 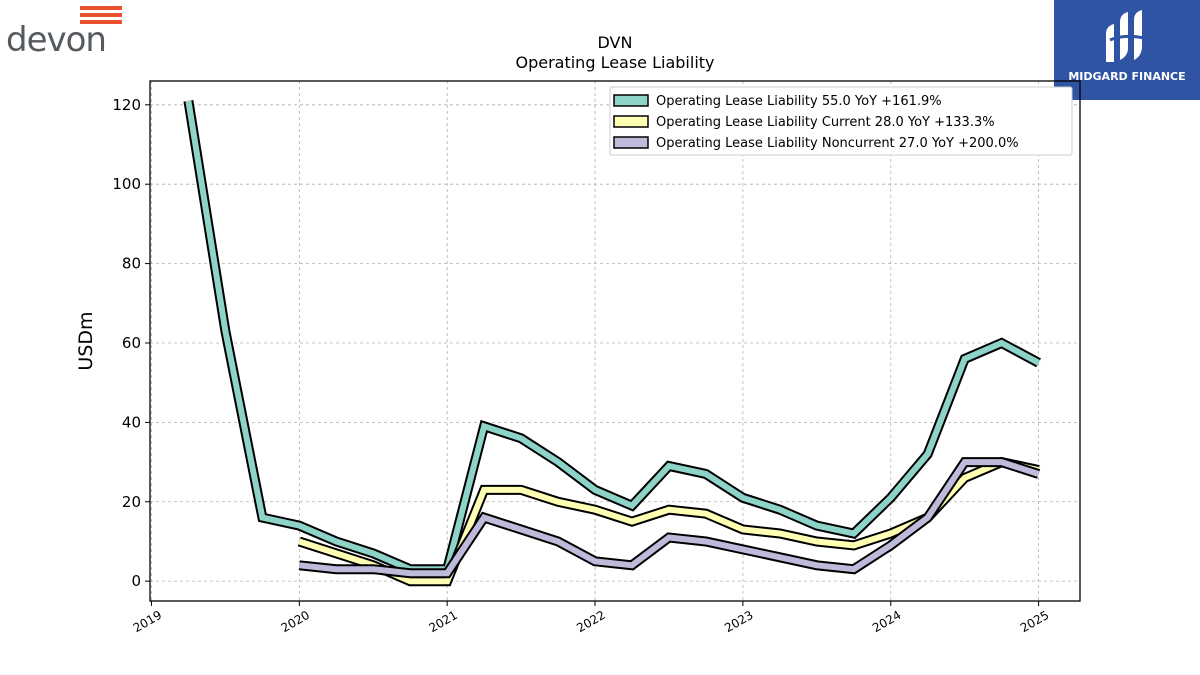 I want to click on midgard-finance-logo: MIDGARD FINANCE, so click(x=1127, y=50).